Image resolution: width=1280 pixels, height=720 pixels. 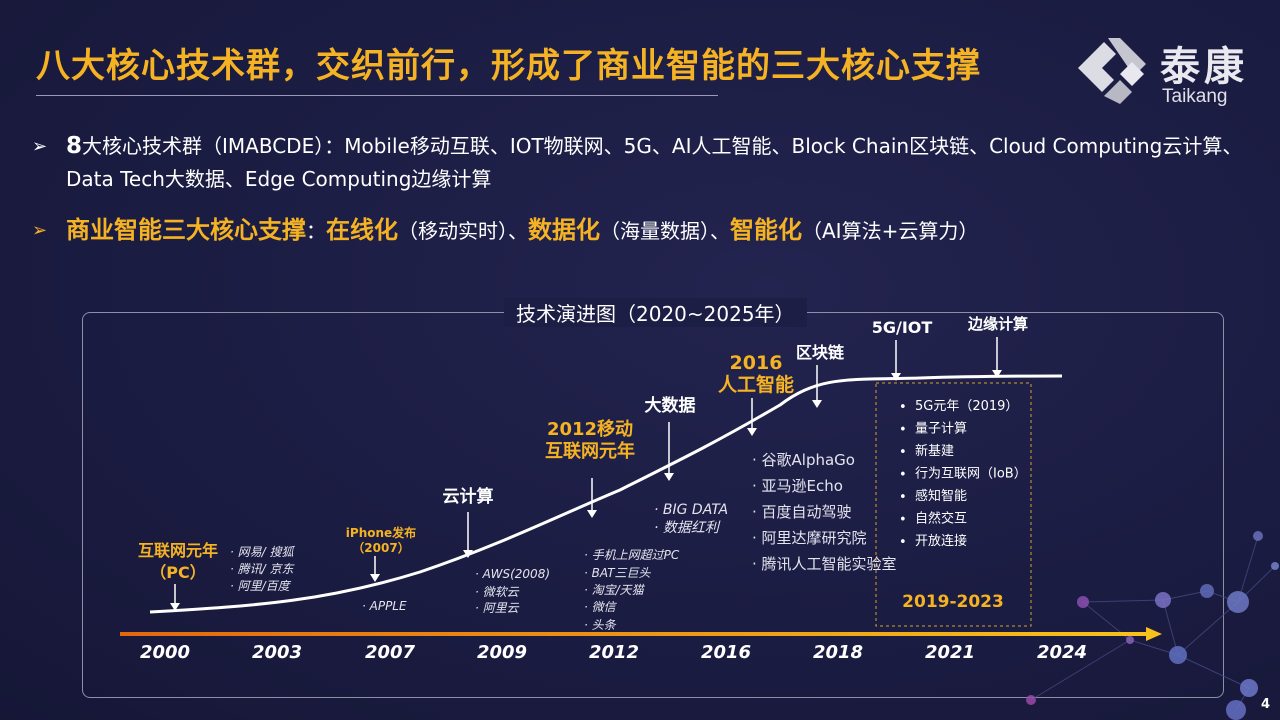 What do you see at coordinates (512, 574) in the screenshot?
I see `milestone-note: · AWS(2008)` at bounding box center [512, 574].